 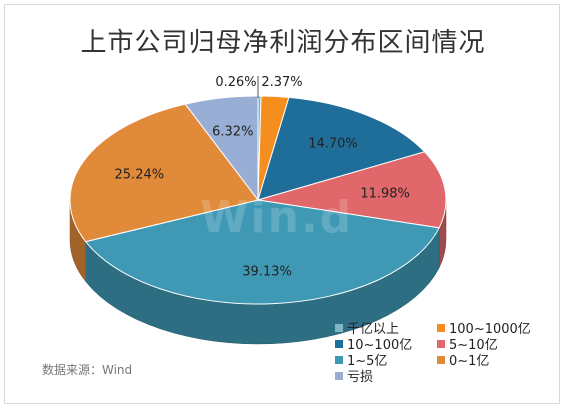 I want to click on legend-label: 100~1000亿, so click(x=490, y=329).